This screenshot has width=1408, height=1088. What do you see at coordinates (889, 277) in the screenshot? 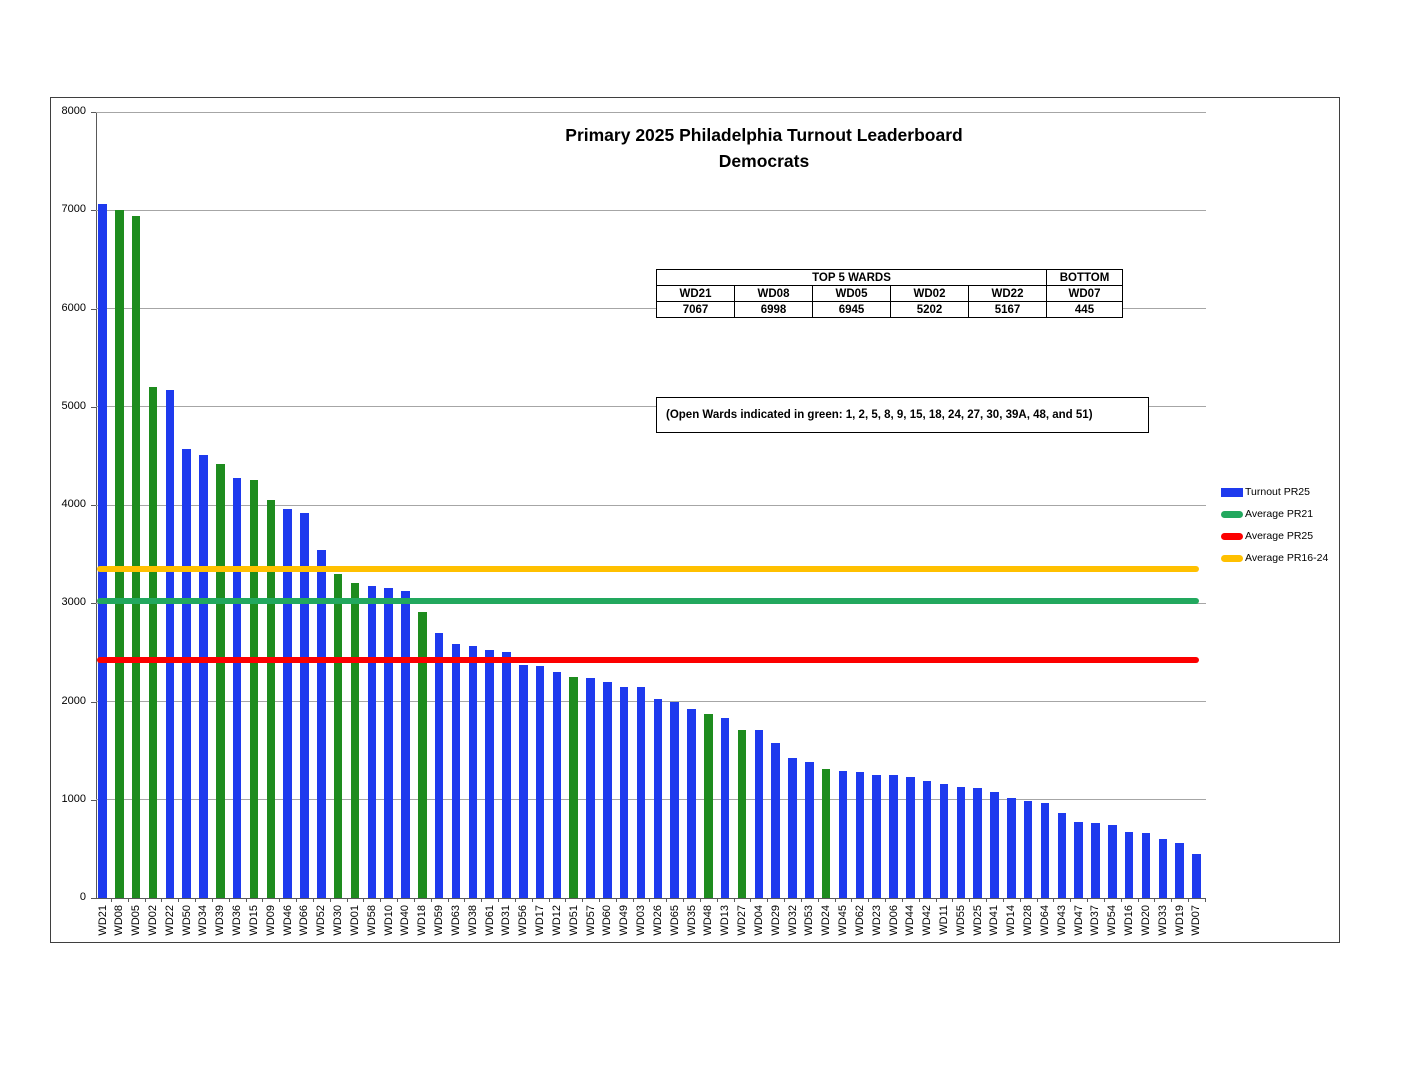
I see `table-row: TOP 5 WARDS BOTTOM` at bounding box center [889, 277].